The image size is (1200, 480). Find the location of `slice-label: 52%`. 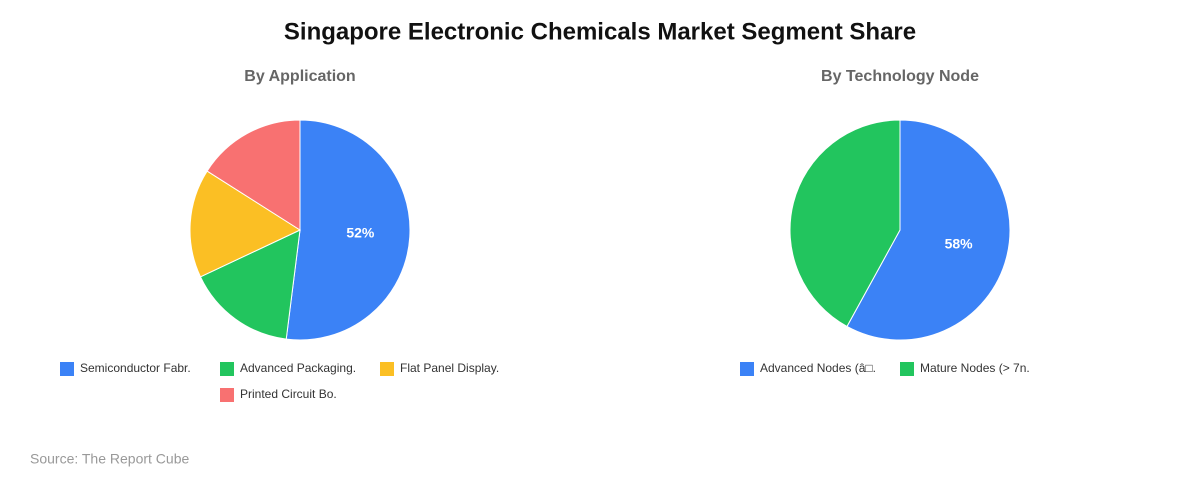

slice-label: 52% is located at coordinates (360, 233).